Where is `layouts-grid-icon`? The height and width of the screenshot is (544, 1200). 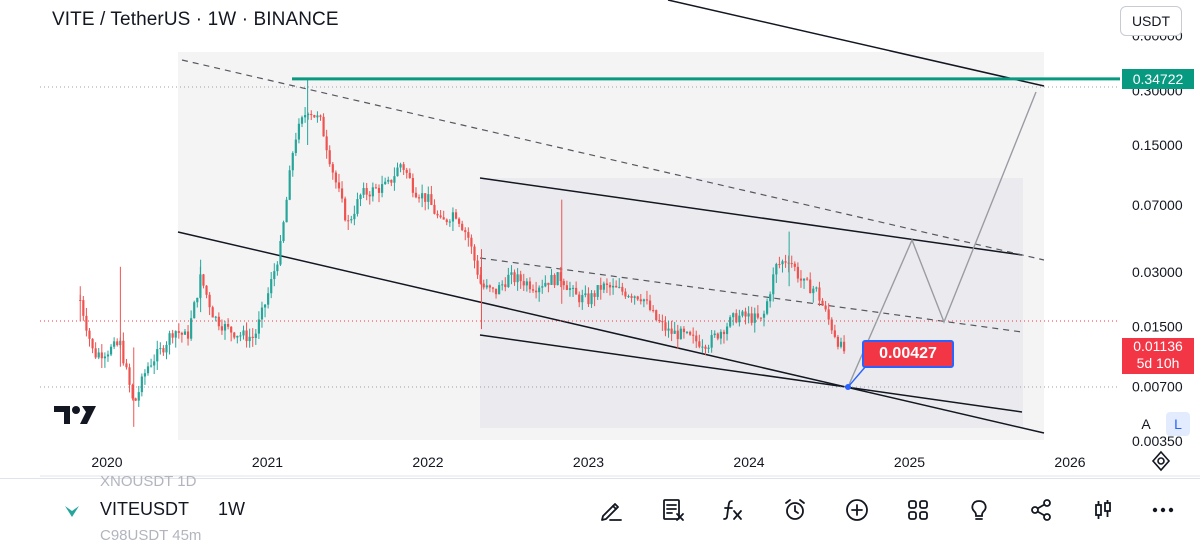
layouts-grid-icon is located at coordinates (918, 510).